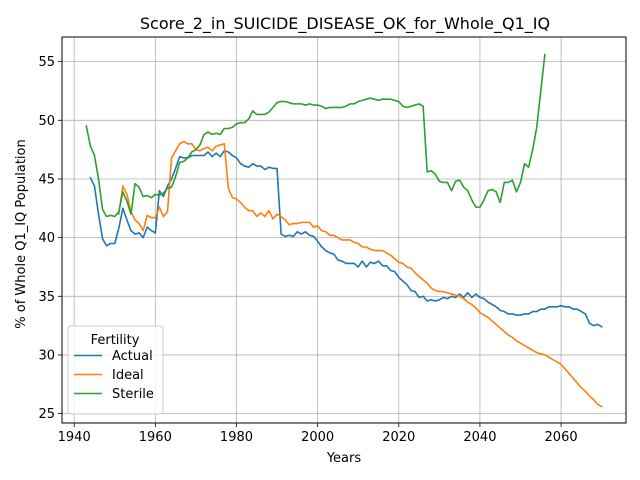 Image resolution: width=640 pixels, height=480 pixels. What do you see at coordinates (46, 238) in the screenshot?
I see `y-tick-label: 40` at bounding box center [46, 238].